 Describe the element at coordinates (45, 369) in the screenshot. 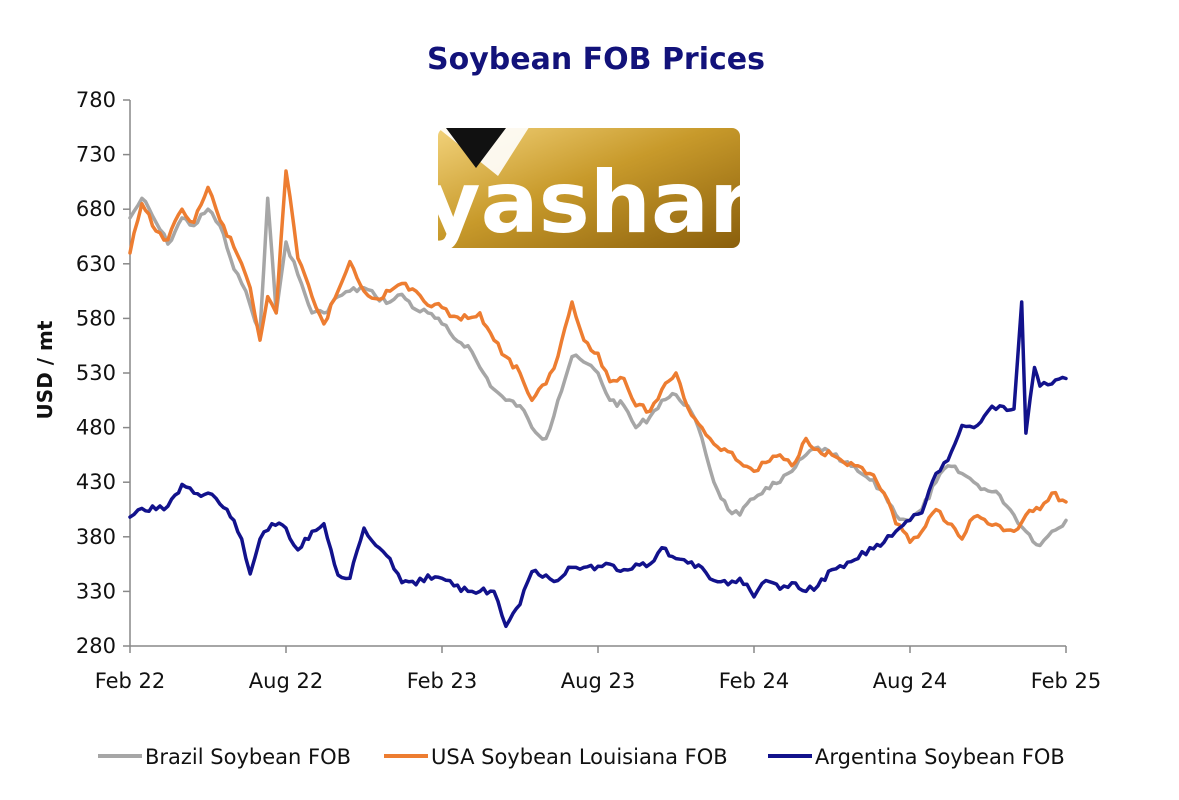

I see `y-axis-label: USD / mt` at that location.